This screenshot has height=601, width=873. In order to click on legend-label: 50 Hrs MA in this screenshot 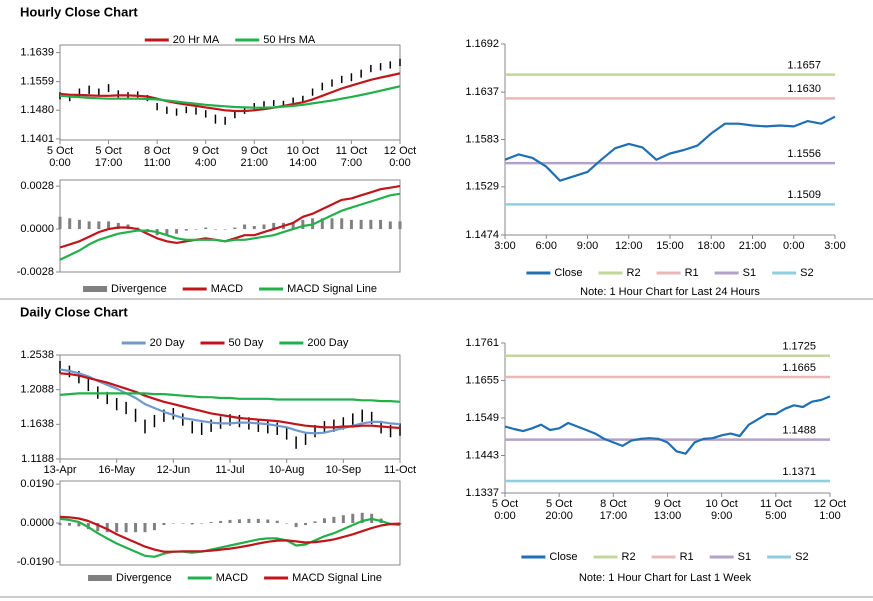, I will do `click(289, 40)`.